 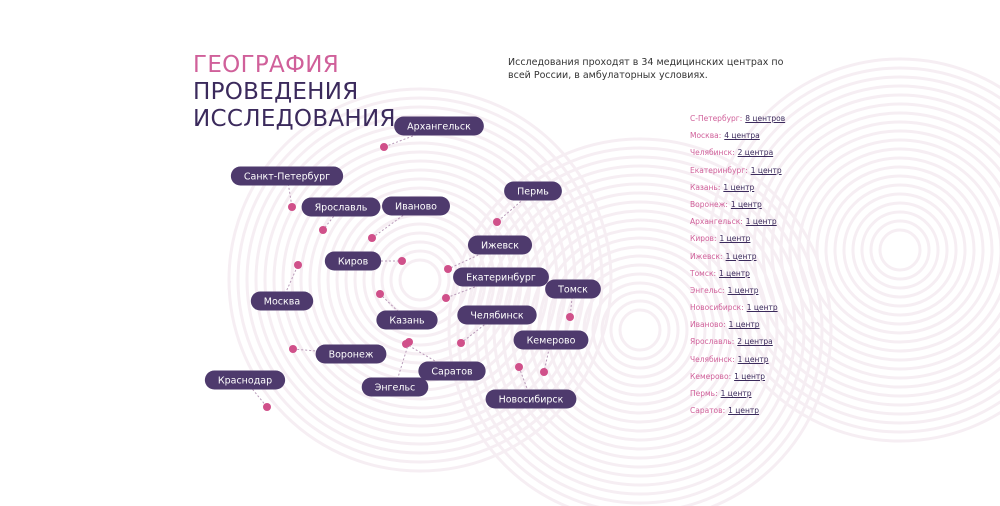 What do you see at coordinates (551, 341) in the screenshot?
I see `city-label: Кемерово` at bounding box center [551, 341].